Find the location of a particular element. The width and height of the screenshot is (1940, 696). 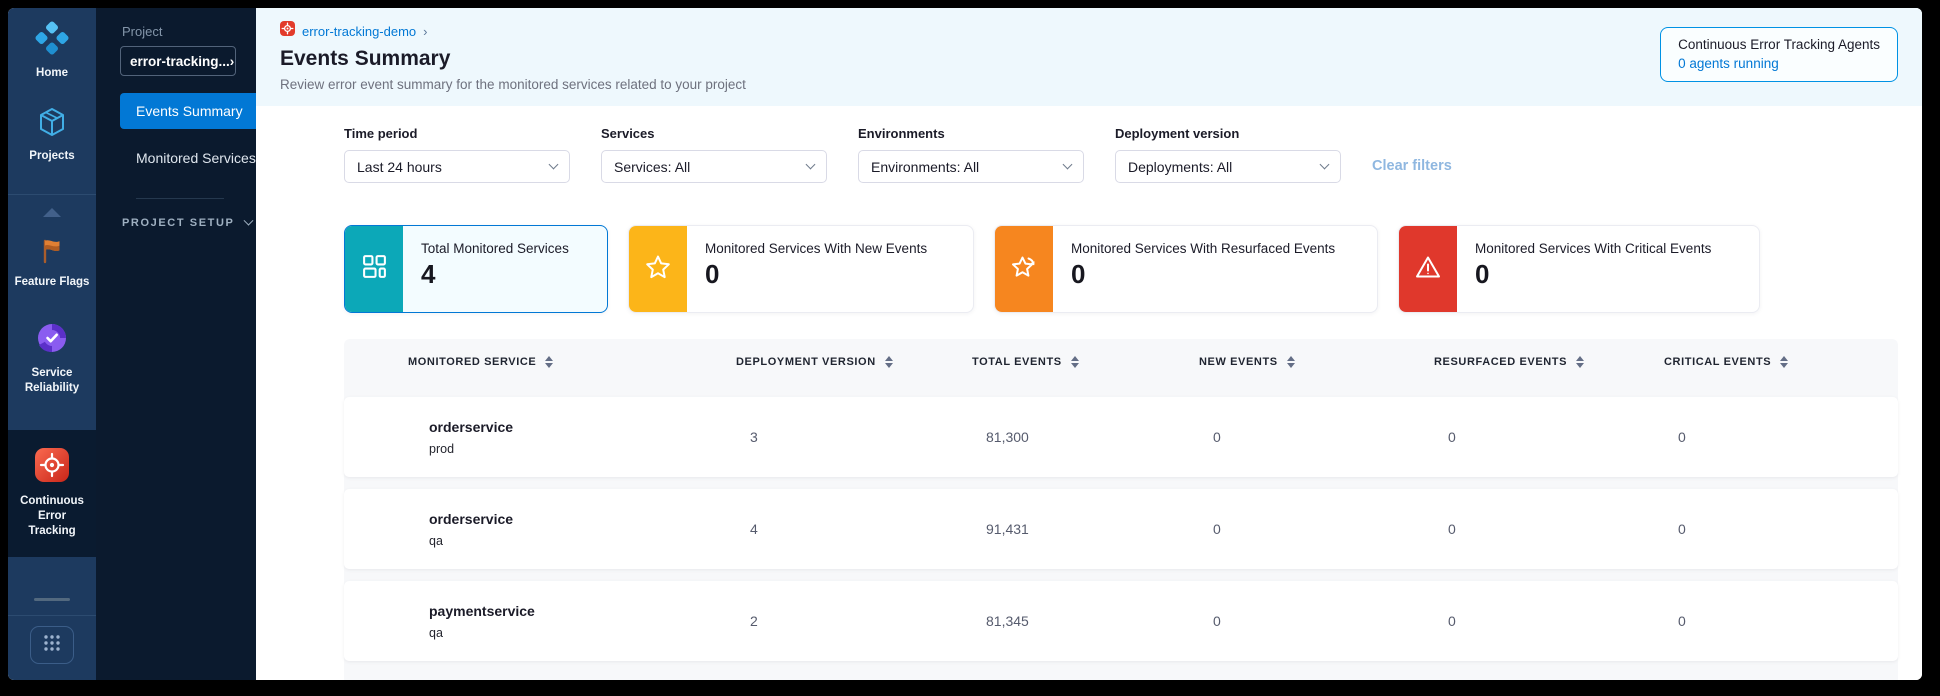

service-name: paymentservice is located at coordinates (482, 610).